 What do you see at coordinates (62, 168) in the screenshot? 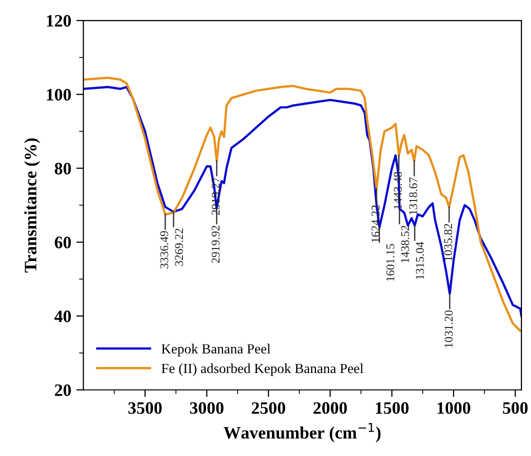
I see `y-tick-label: 80` at bounding box center [62, 168].